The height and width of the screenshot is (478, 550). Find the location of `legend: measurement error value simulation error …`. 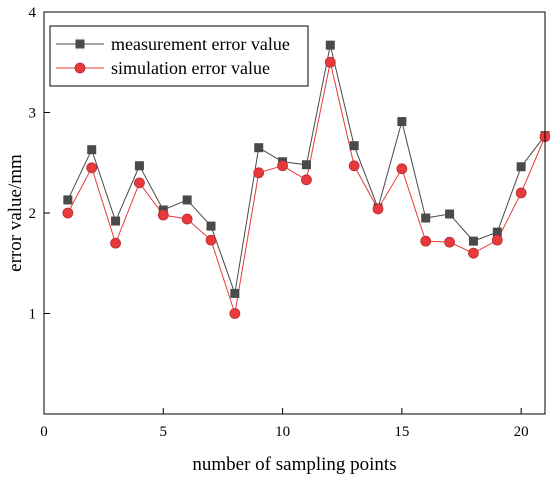

legend: measurement error value simulation error … is located at coordinates (179, 56).